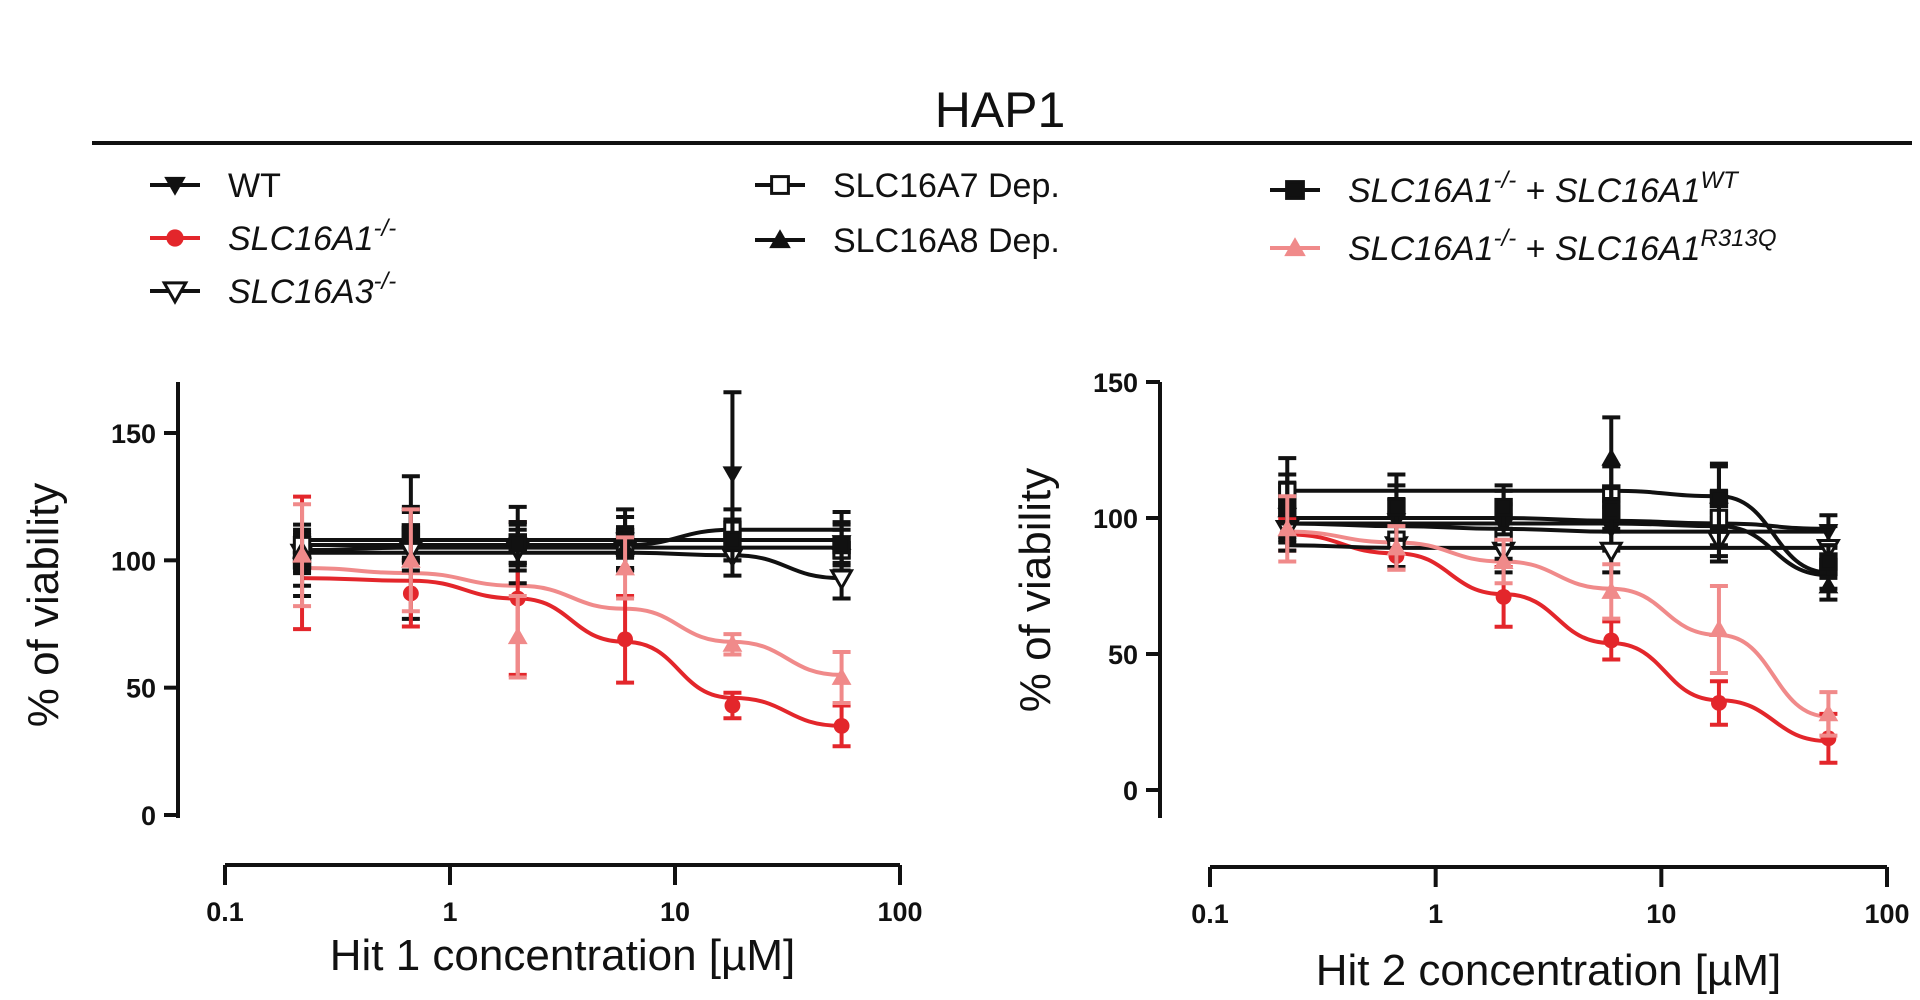 This screenshot has width=1920, height=1000. I want to click on x-axis-title: Hit 2 concentration [µM], so click(1549, 970).